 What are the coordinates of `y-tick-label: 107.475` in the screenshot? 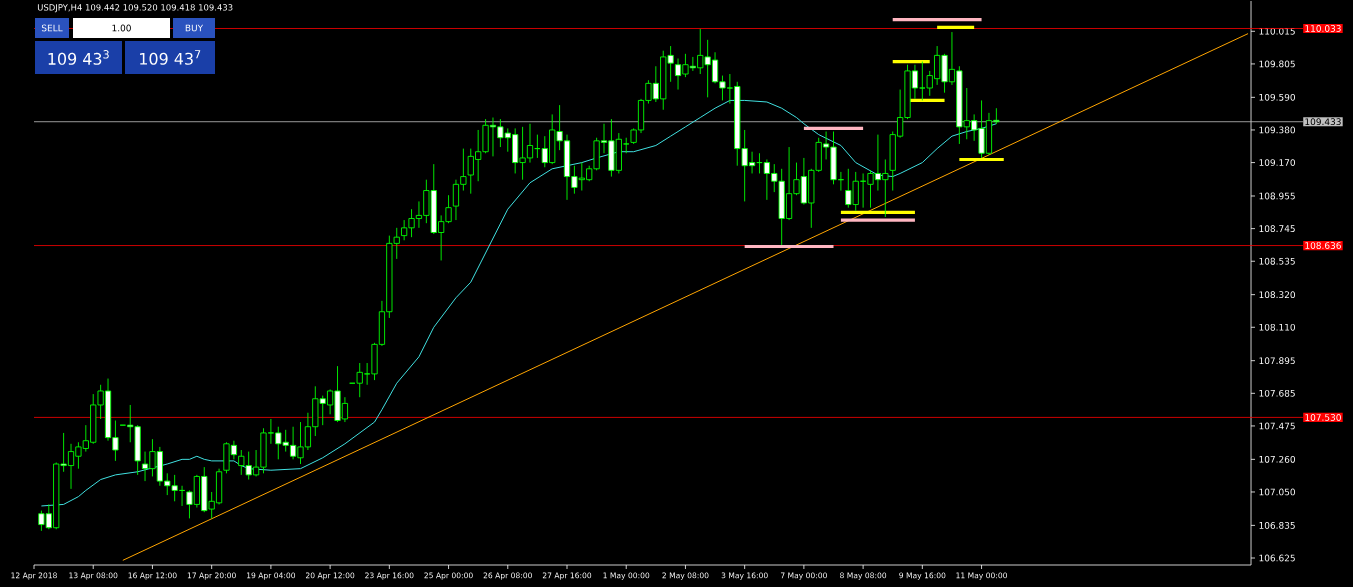 It's located at (1277, 426).